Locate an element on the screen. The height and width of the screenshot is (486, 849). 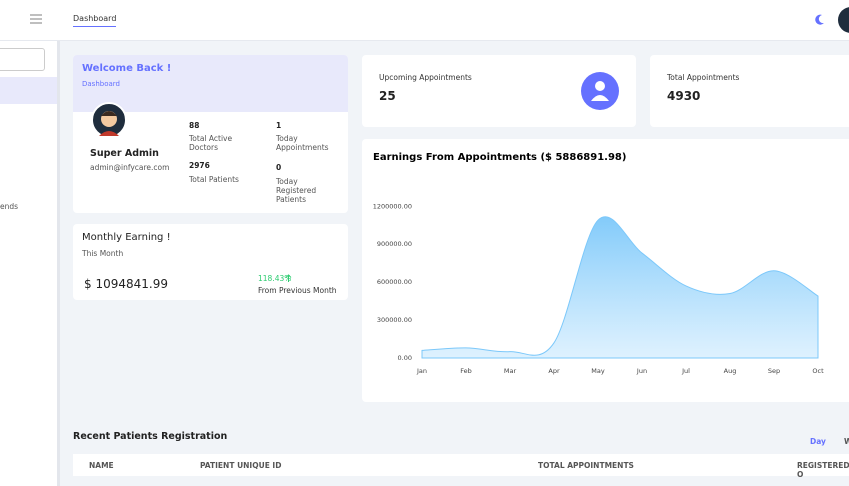
x-tick-label: Sep is located at coordinates (774, 371).